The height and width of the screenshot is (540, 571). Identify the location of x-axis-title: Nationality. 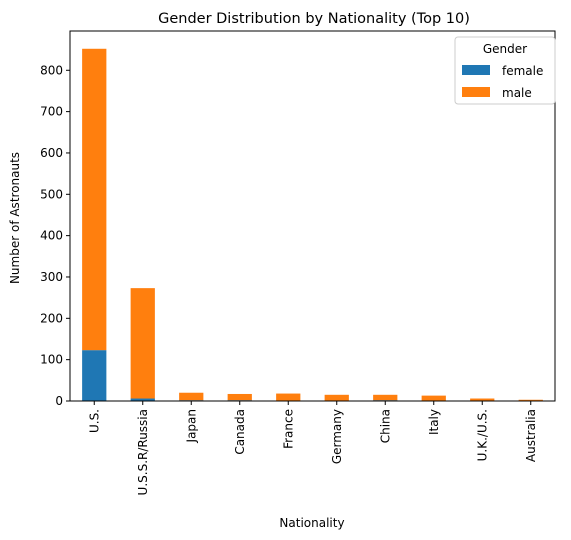
(311, 523).